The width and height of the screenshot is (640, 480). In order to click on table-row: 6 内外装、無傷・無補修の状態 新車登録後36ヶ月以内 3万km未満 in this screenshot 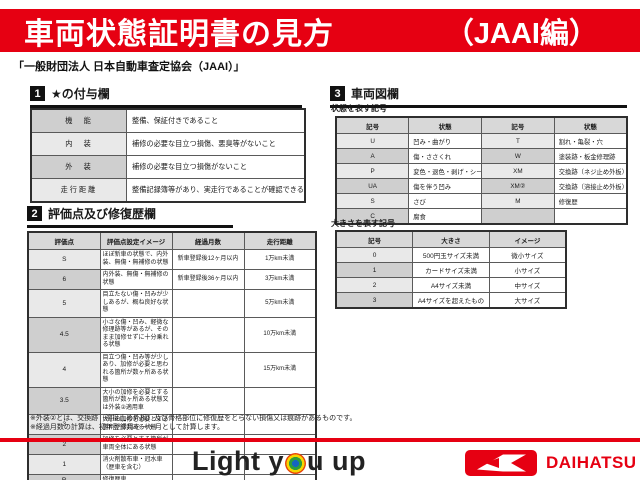, I will do `click(172, 279)`.